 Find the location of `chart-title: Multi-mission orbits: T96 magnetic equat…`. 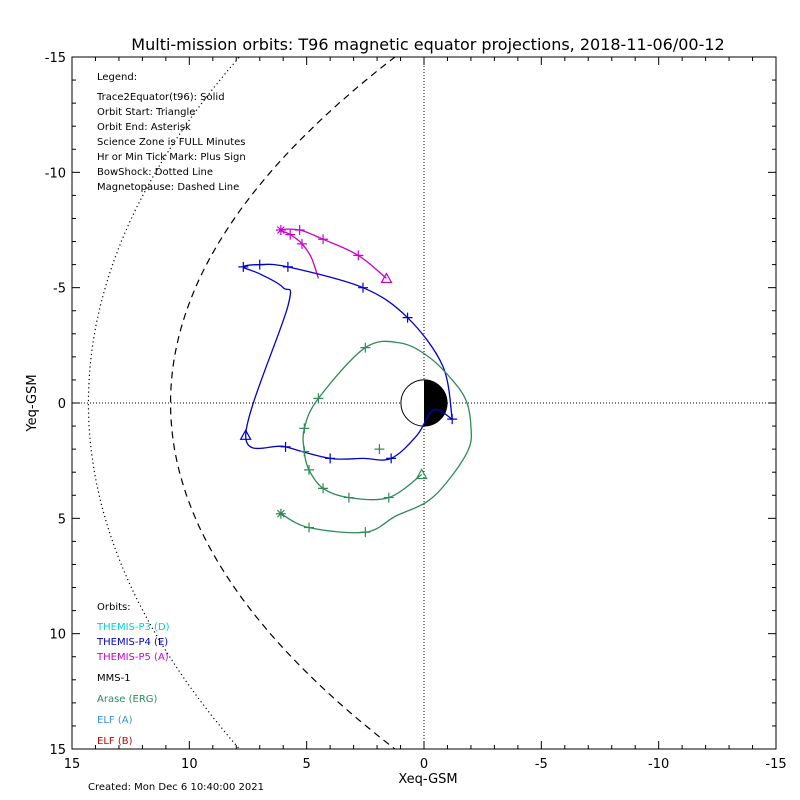

chart-title: Multi-mission orbits: T96 magnetic equat… is located at coordinates (427, 44).